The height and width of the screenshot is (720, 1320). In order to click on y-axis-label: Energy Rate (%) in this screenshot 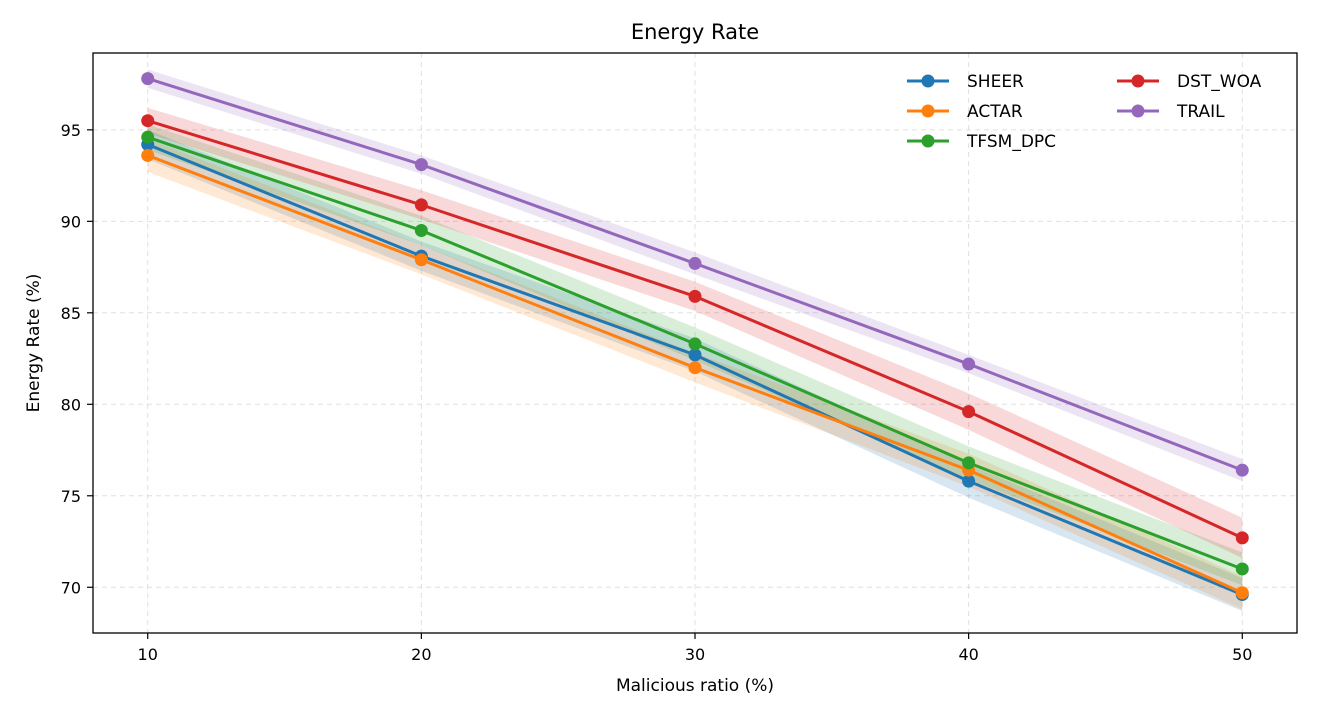, I will do `click(34, 343)`.